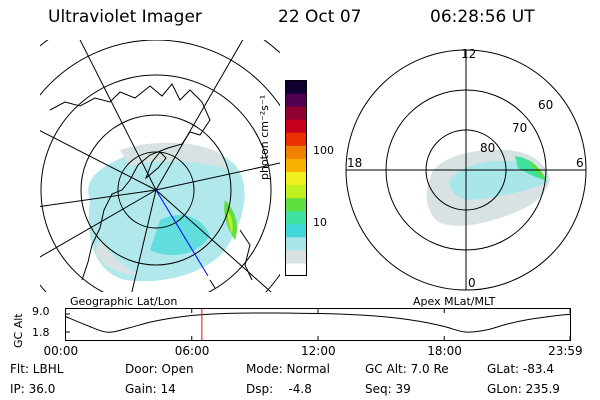  I want to click on orbit-altitude-curve, so click(318, 322).